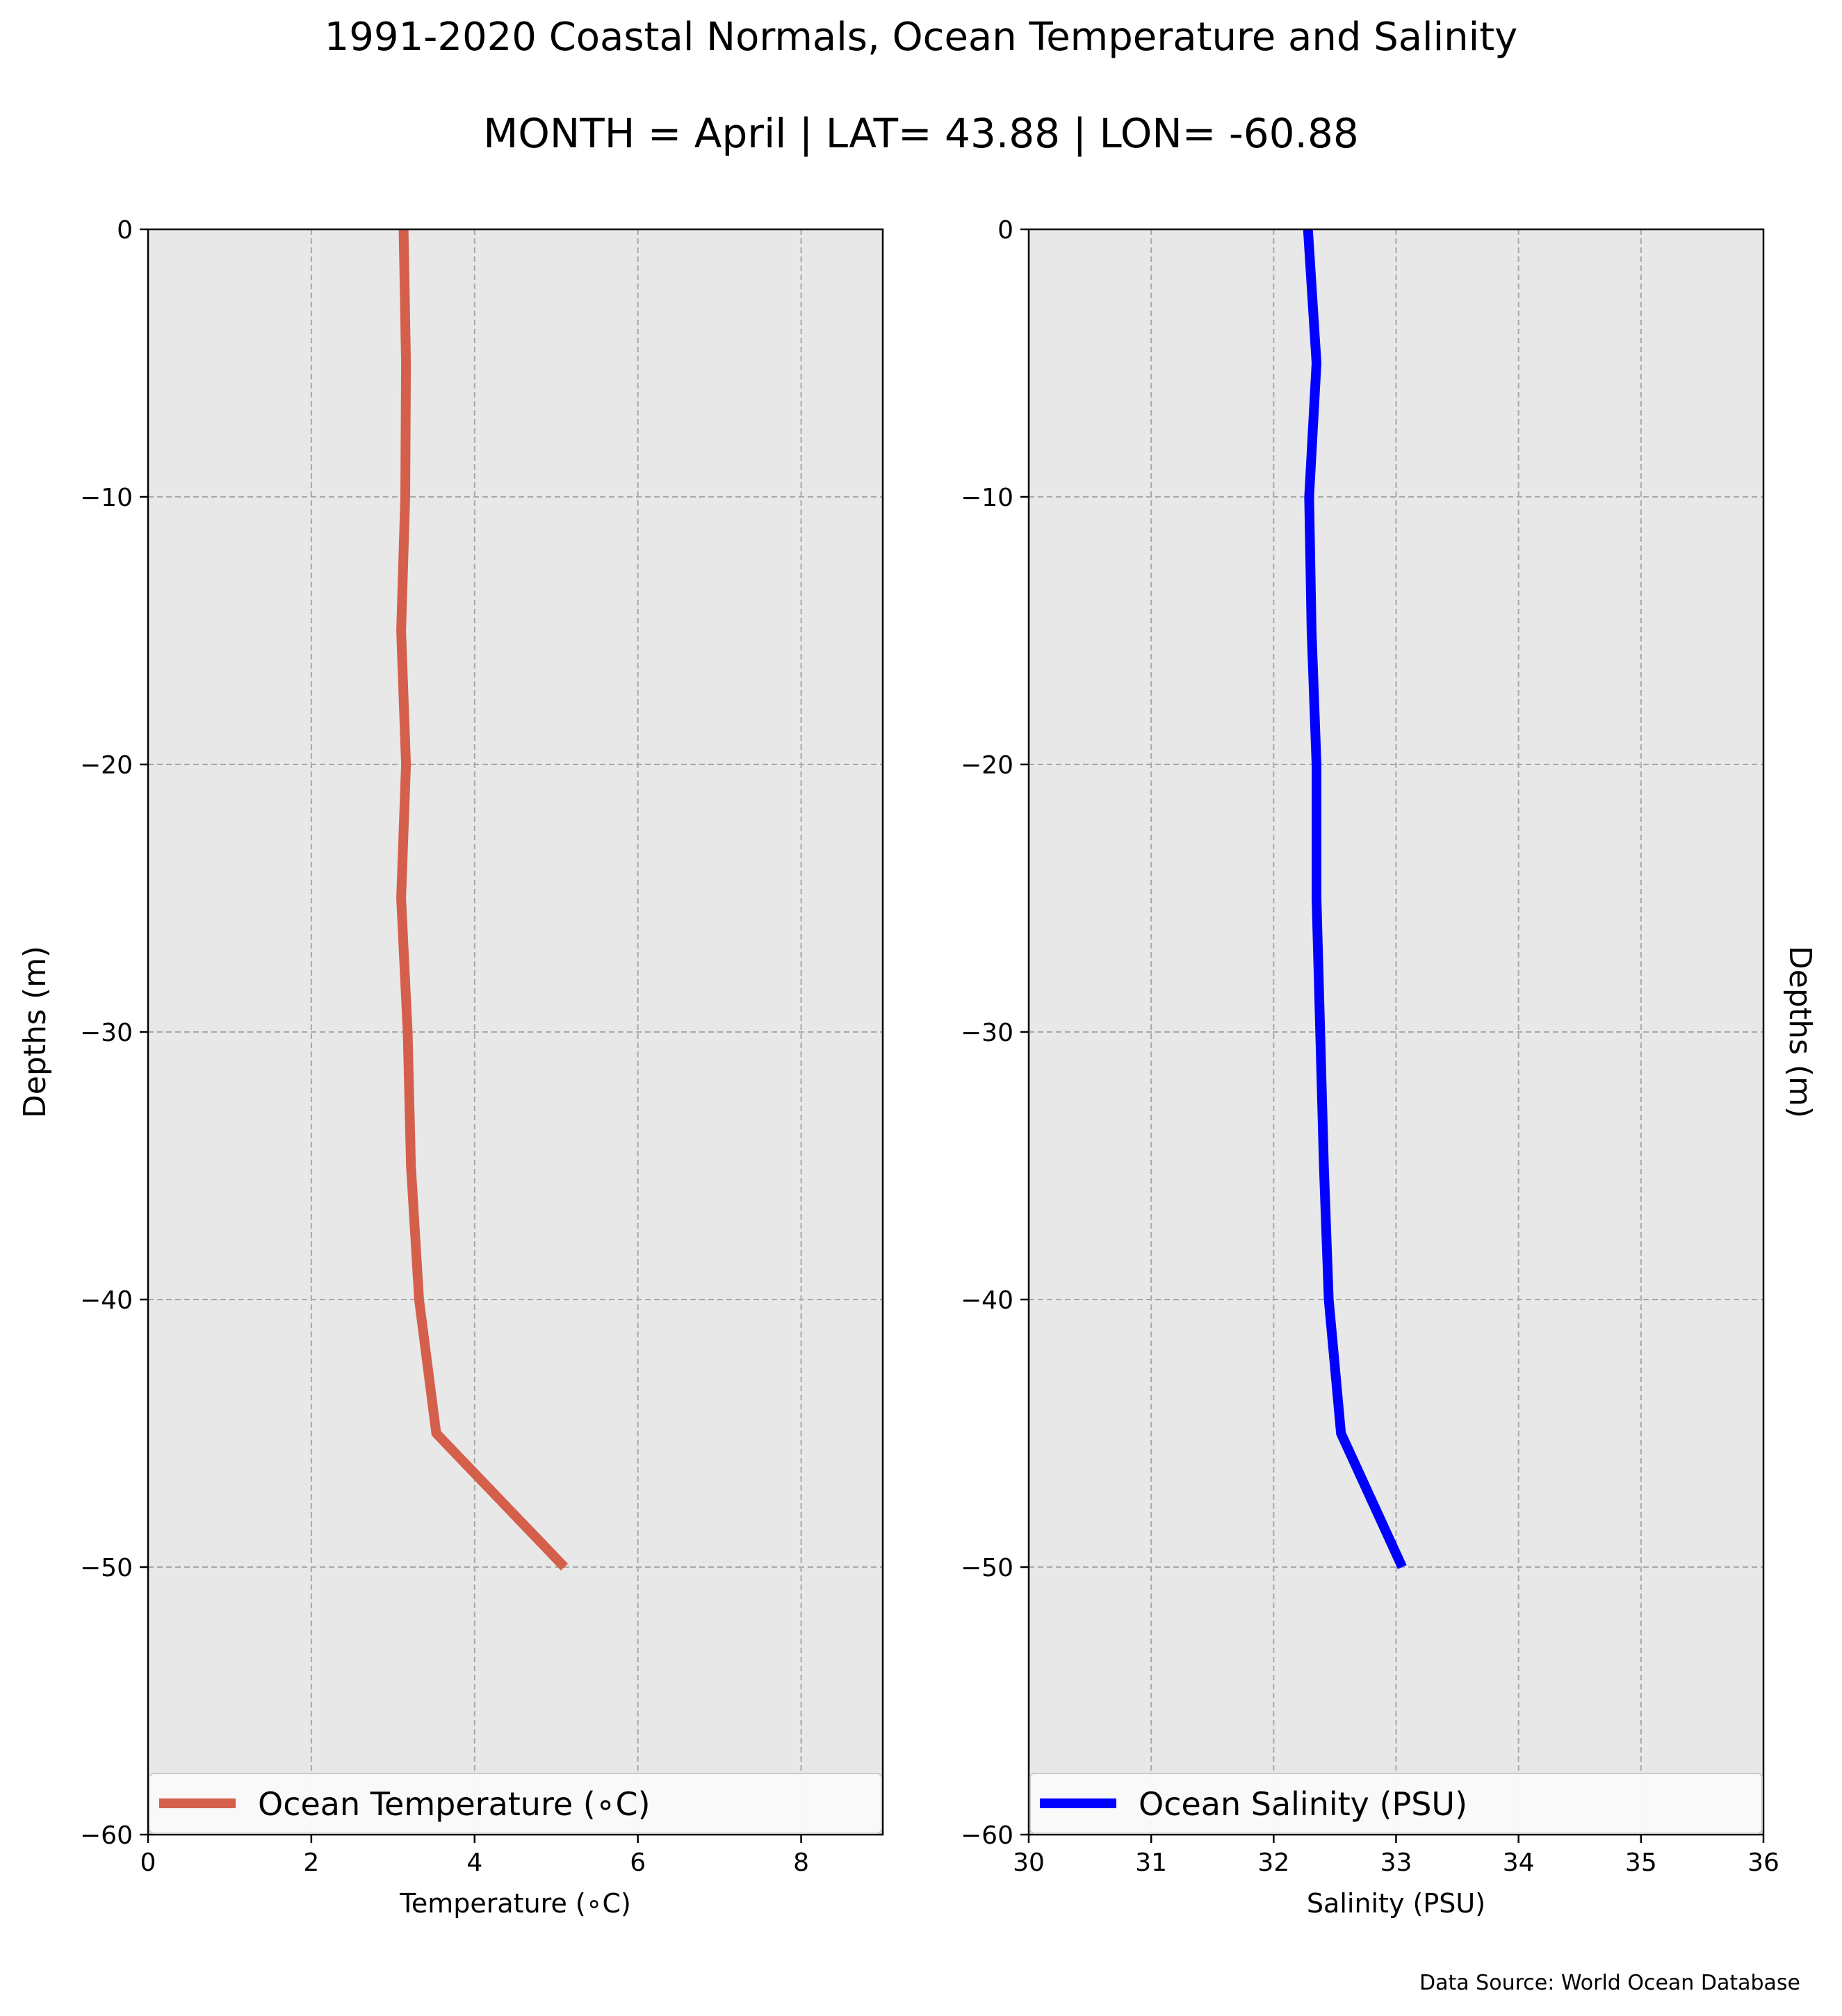 Image resolution: width=1842 pixels, height=2016 pixels. What do you see at coordinates (1273, 1863) in the screenshot?
I see `x-tick-label: 32` at bounding box center [1273, 1863].